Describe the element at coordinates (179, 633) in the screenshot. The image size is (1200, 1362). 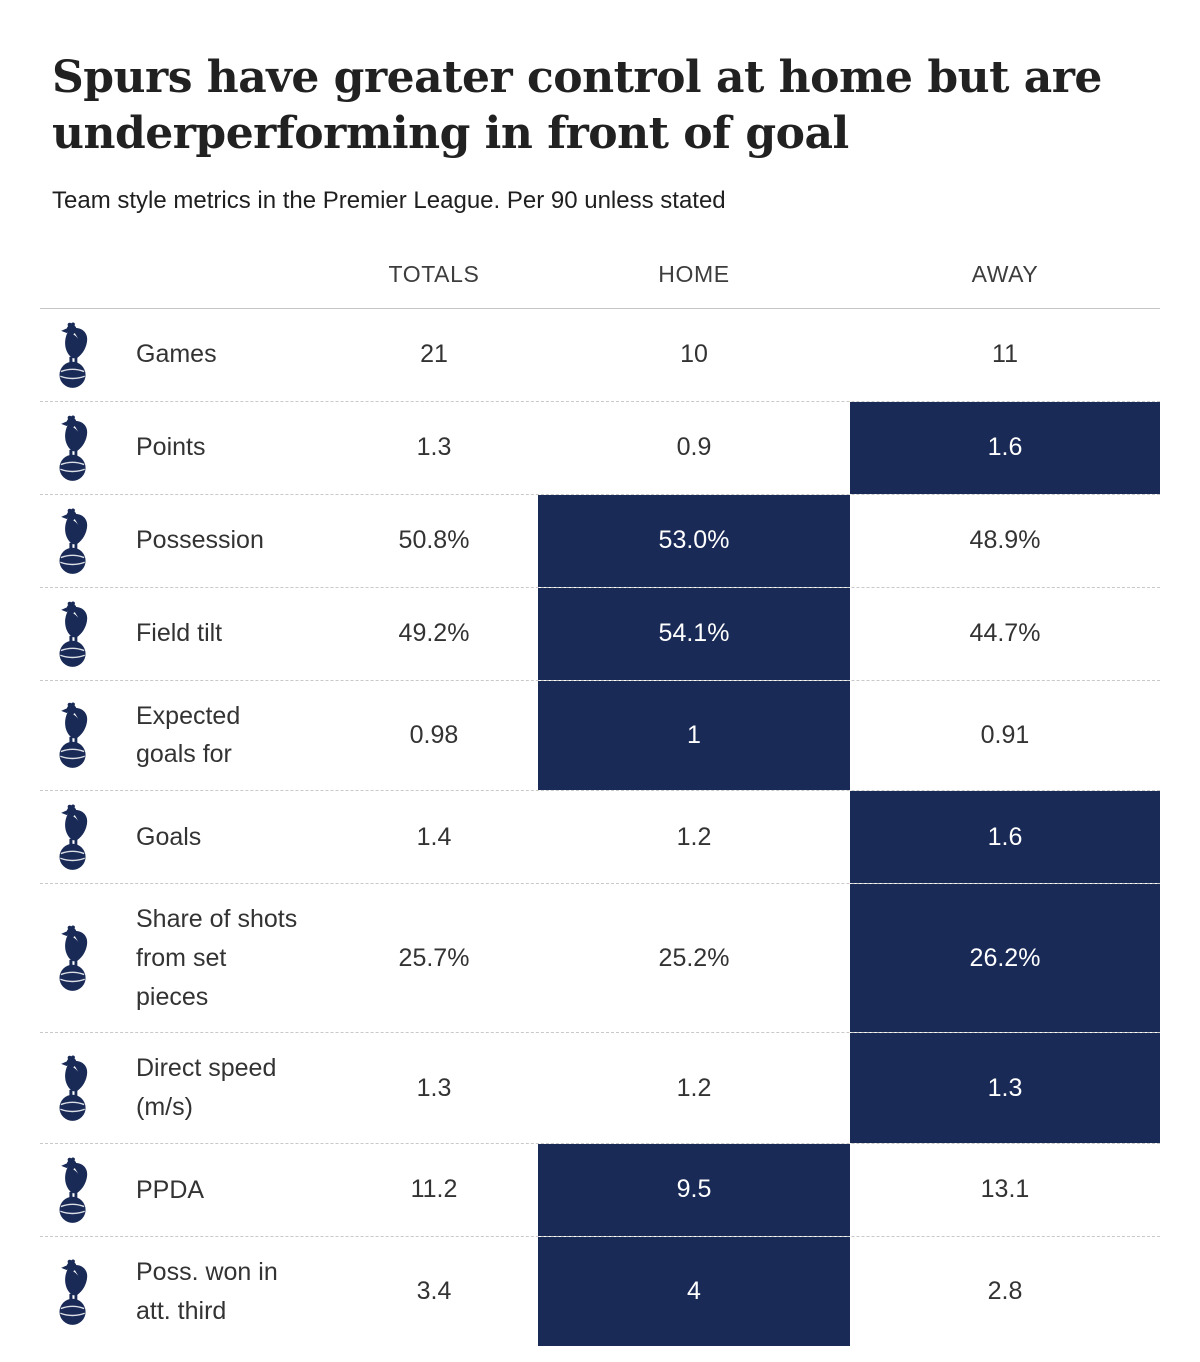
I see `metric-label: Field tilt` at that location.